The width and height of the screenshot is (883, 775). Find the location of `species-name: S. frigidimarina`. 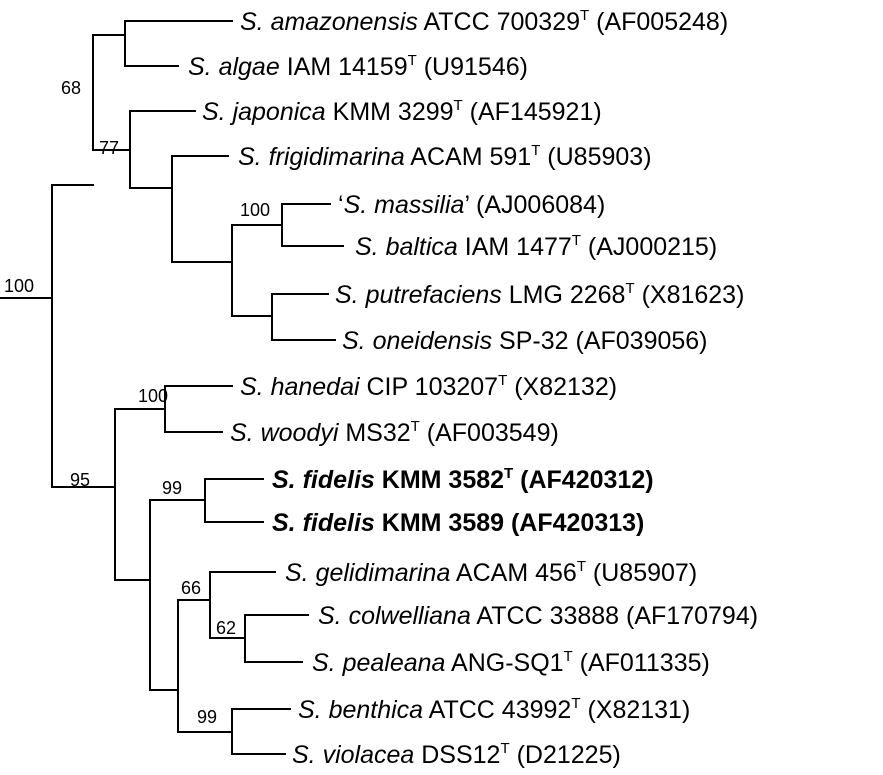

species-name: S. frigidimarina is located at coordinates (321, 157).